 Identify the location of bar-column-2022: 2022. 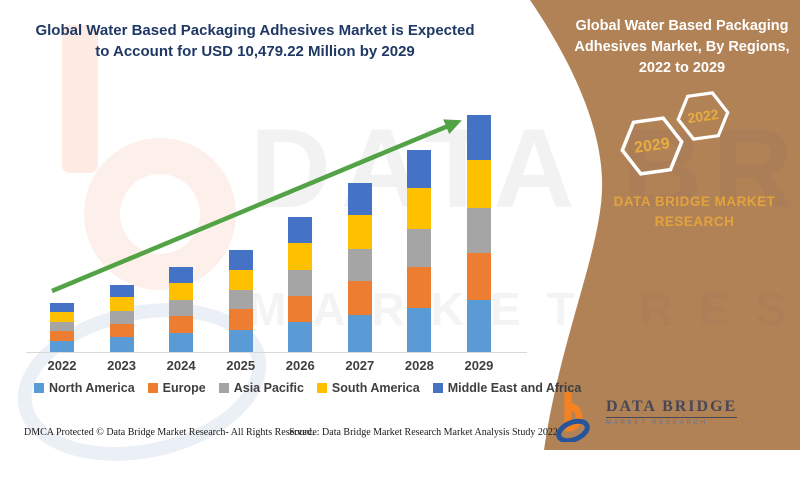
(62, 338).